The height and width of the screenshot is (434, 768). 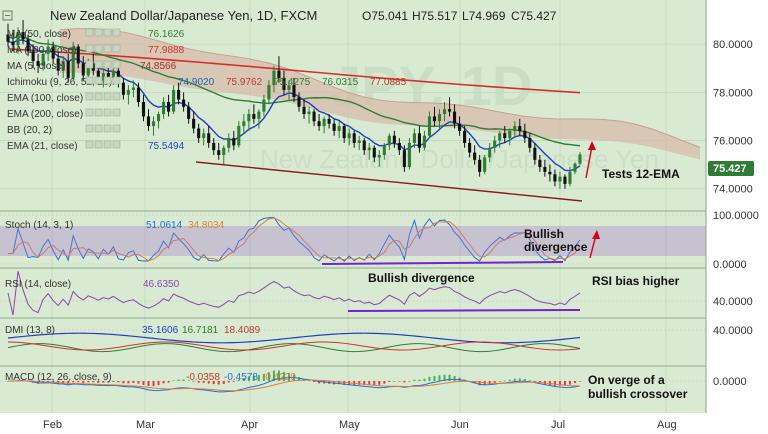 I want to click on macd-value-macd: -0.4578, so click(x=241, y=377).